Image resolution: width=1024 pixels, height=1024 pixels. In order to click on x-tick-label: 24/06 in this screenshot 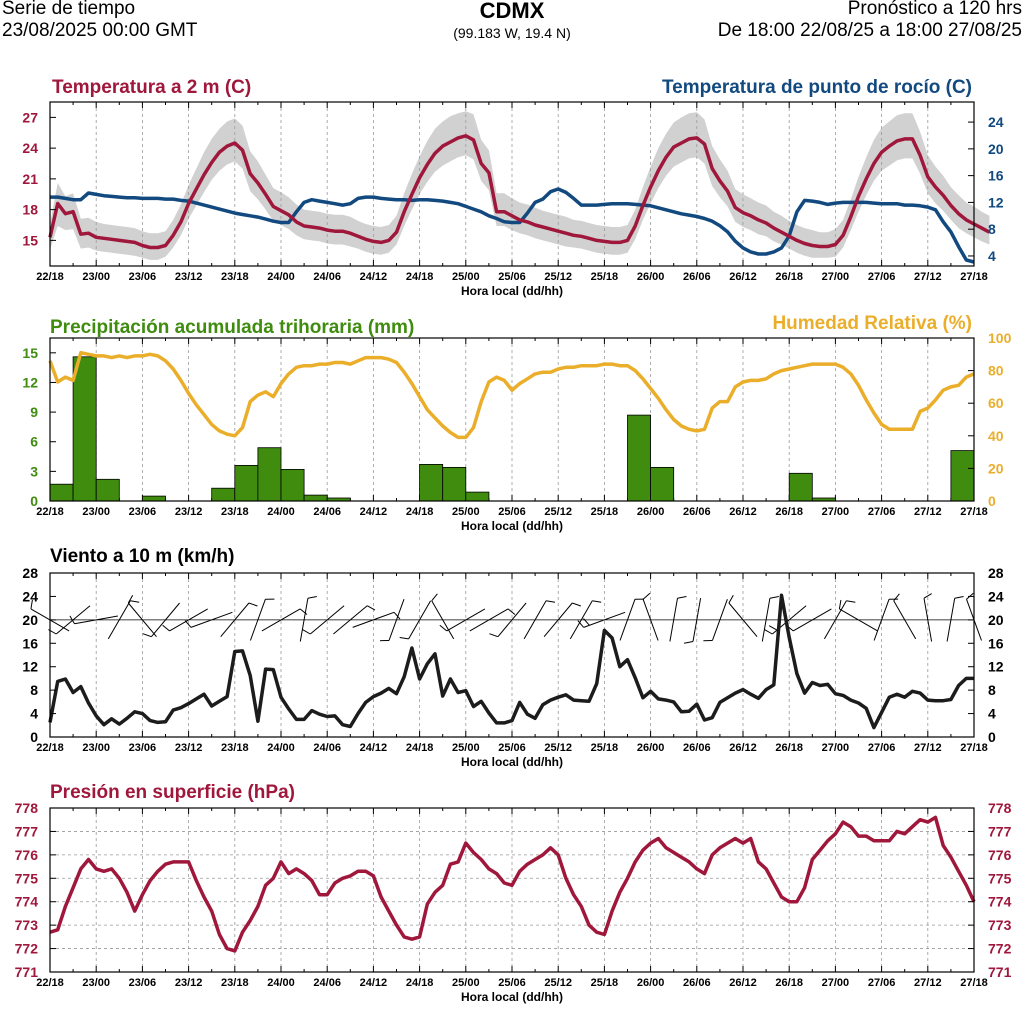, I will do `click(327, 983)`.